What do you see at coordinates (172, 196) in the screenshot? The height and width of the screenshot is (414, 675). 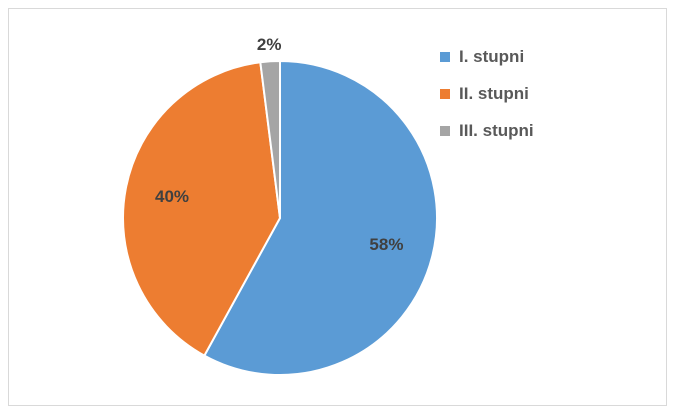 I see `data-label-2: 40%` at bounding box center [172, 196].